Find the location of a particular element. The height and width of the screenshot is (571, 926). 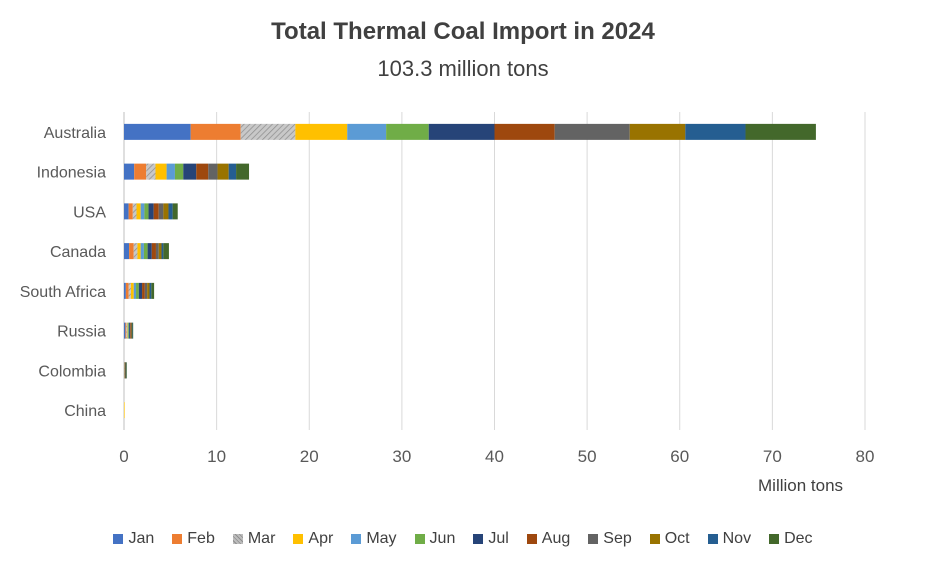

chart-title: Total Thermal Coal Import in 2024 is located at coordinates (463, 31).